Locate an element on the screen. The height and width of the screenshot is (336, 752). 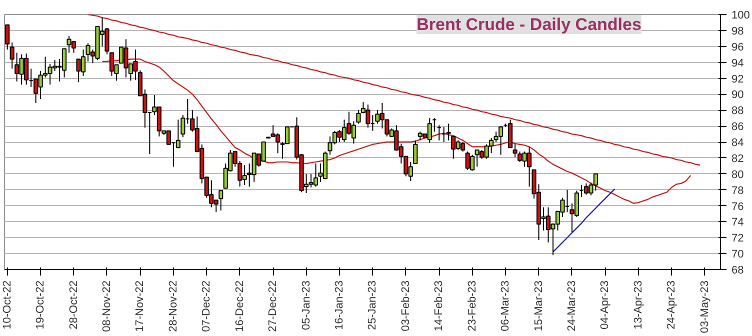
x-tick-label: 25-Jan-23 is located at coordinates (372, 305).